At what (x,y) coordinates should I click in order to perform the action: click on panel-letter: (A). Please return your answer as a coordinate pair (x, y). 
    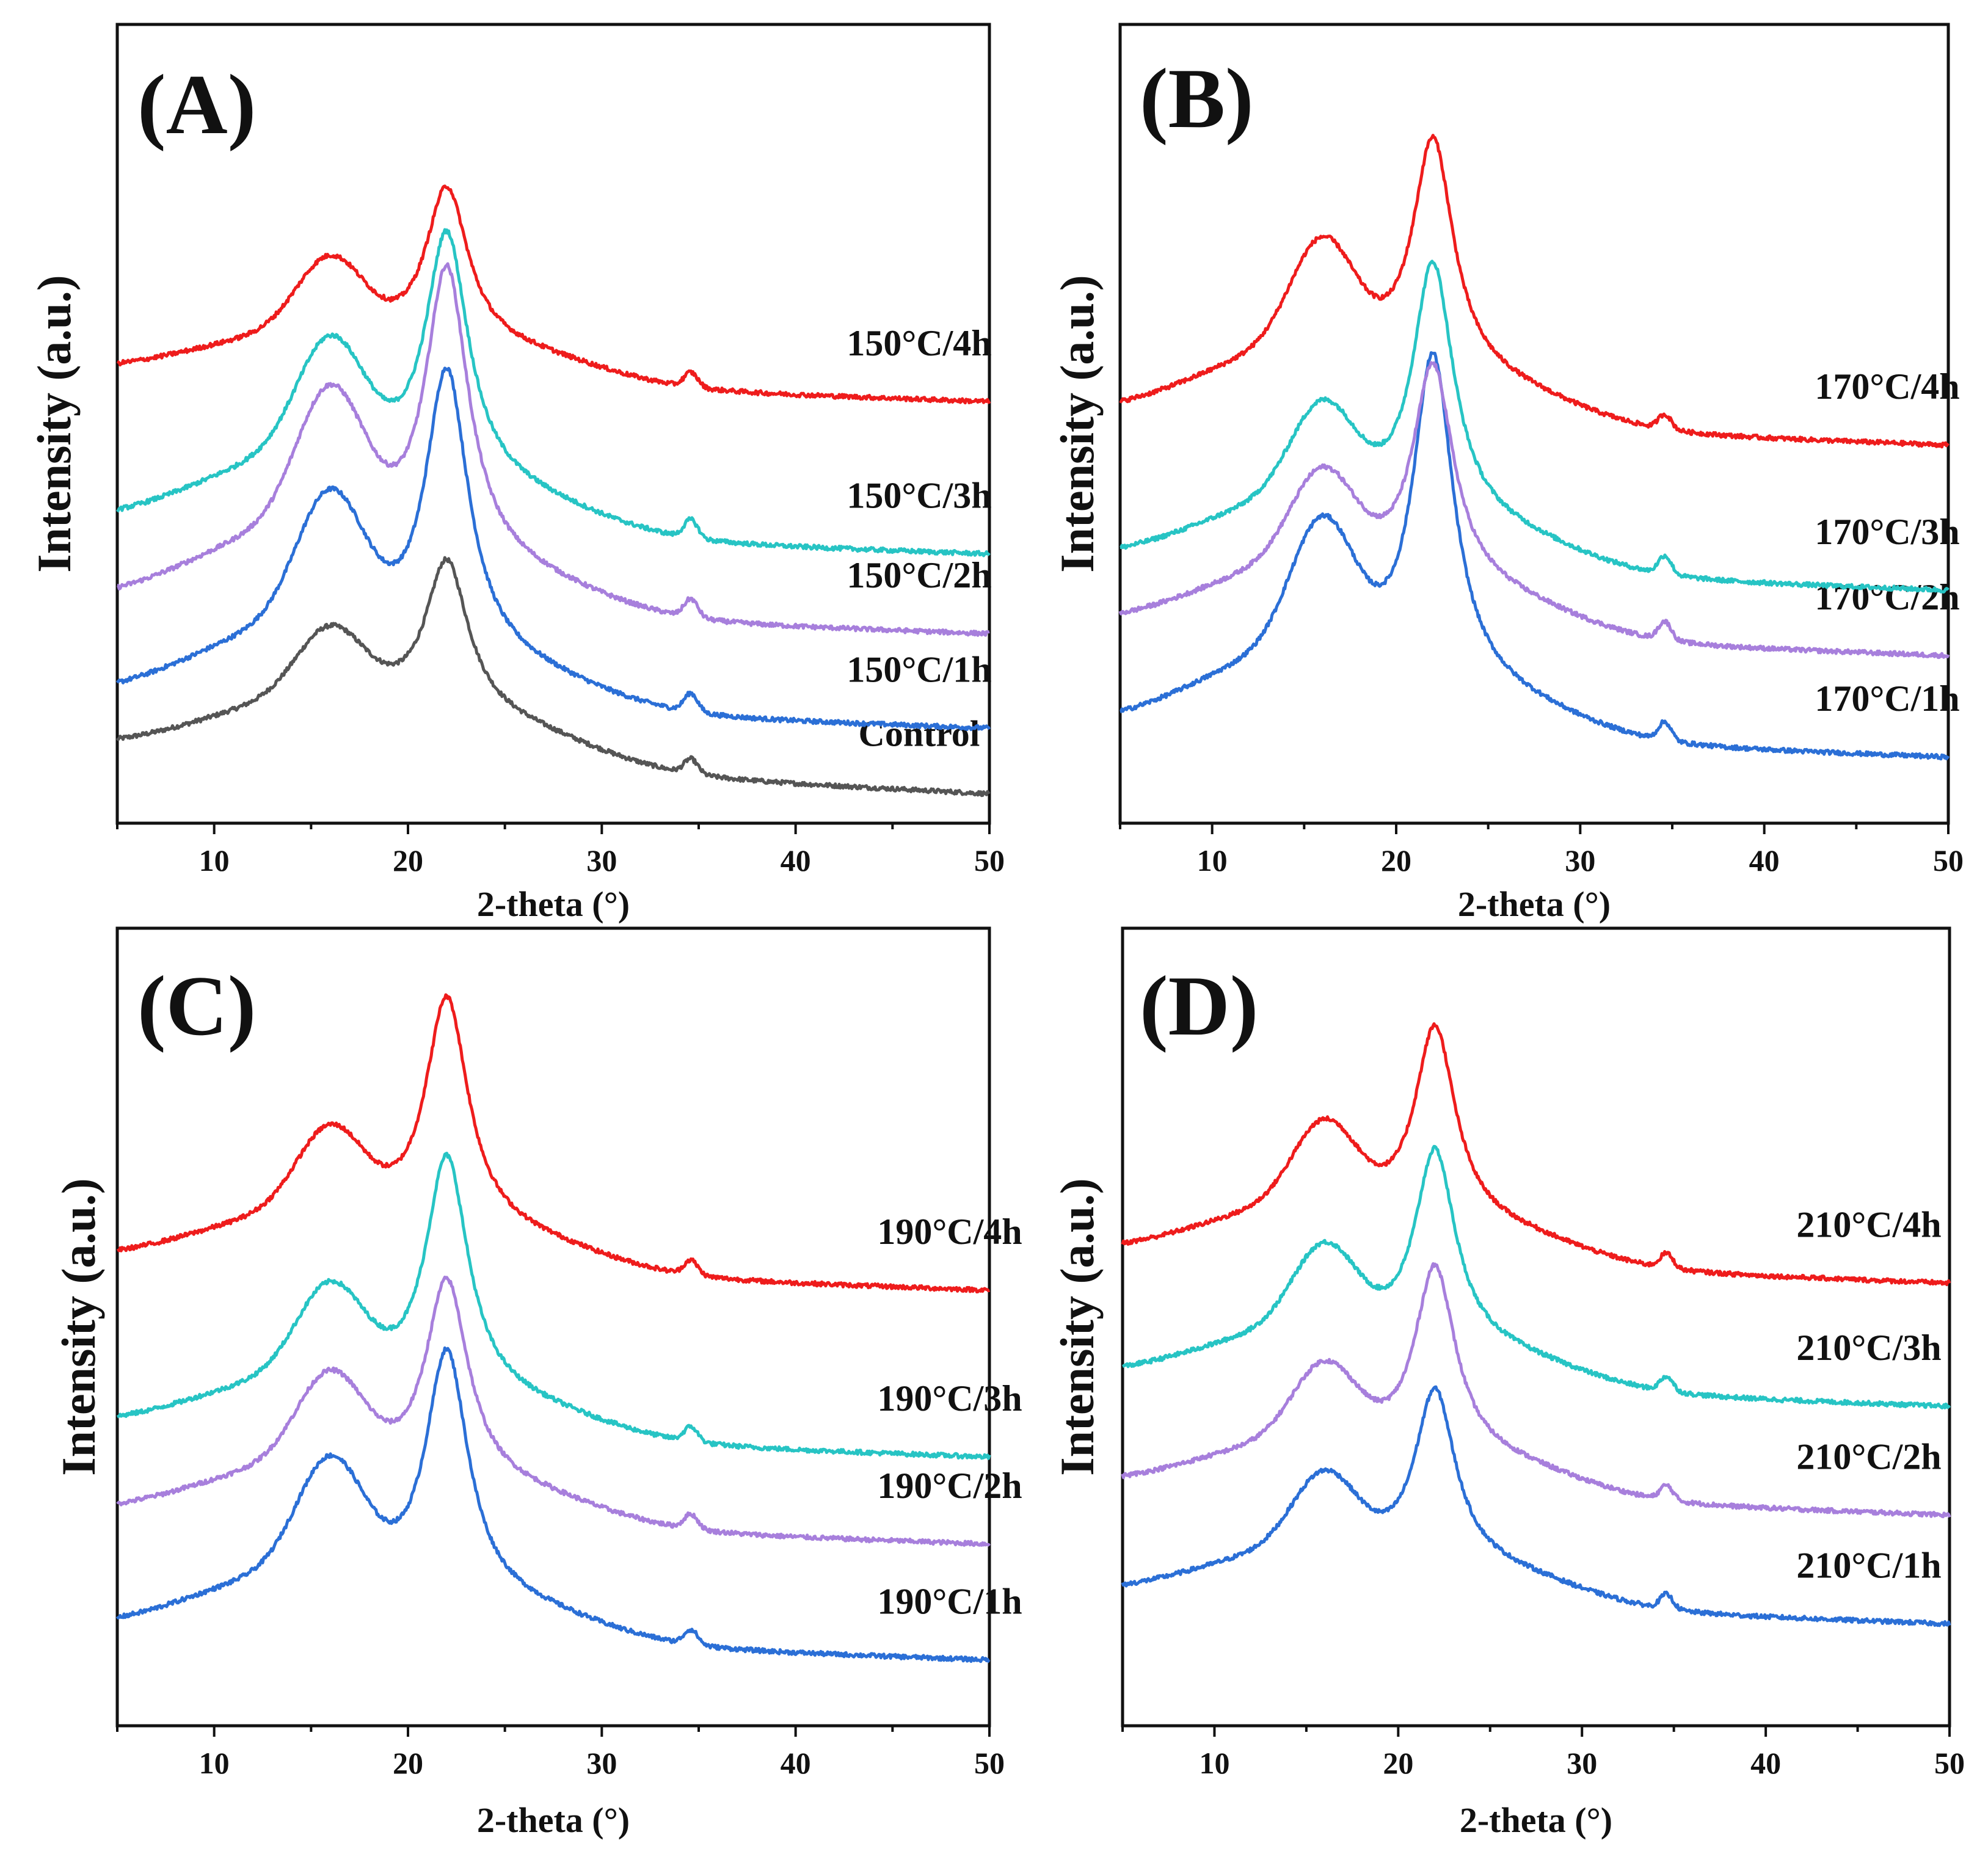
    Looking at the image, I should click on (196, 105).